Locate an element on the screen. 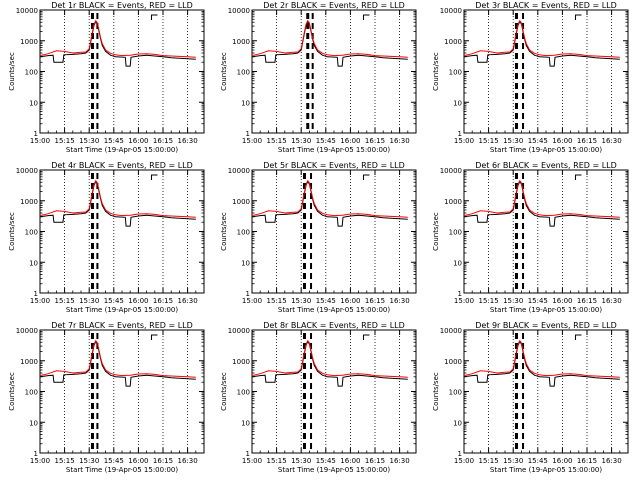  panel-title: Det 7r BLACK = Events, RED = LLD is located at coordinates (122, 325).